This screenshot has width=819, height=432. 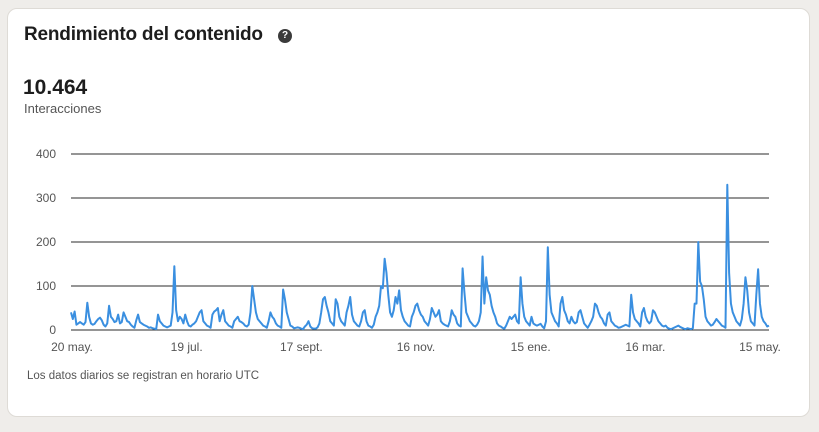 I want to click on x-tick-label: 16 mar., so click(x=645, y=347).